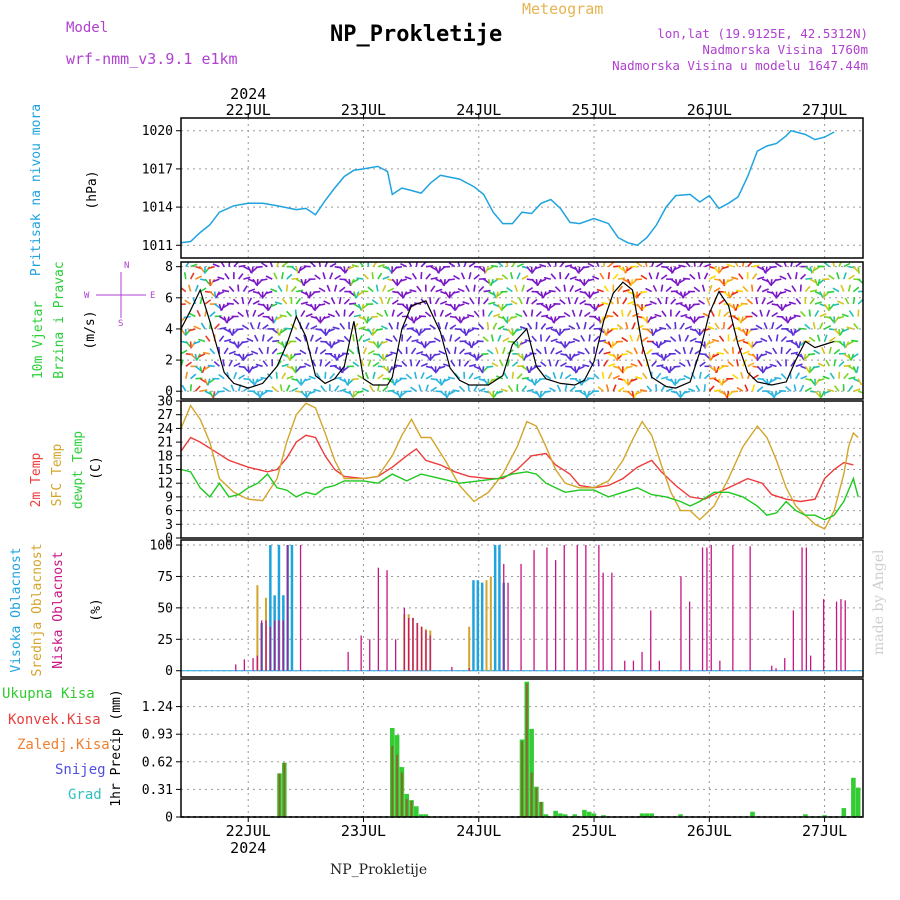 The height and width of the screenshot is (900, 900). Describe the element at coordinates (157, 131) in the screenshot. I see `y-tick-label: 1020` at that location.